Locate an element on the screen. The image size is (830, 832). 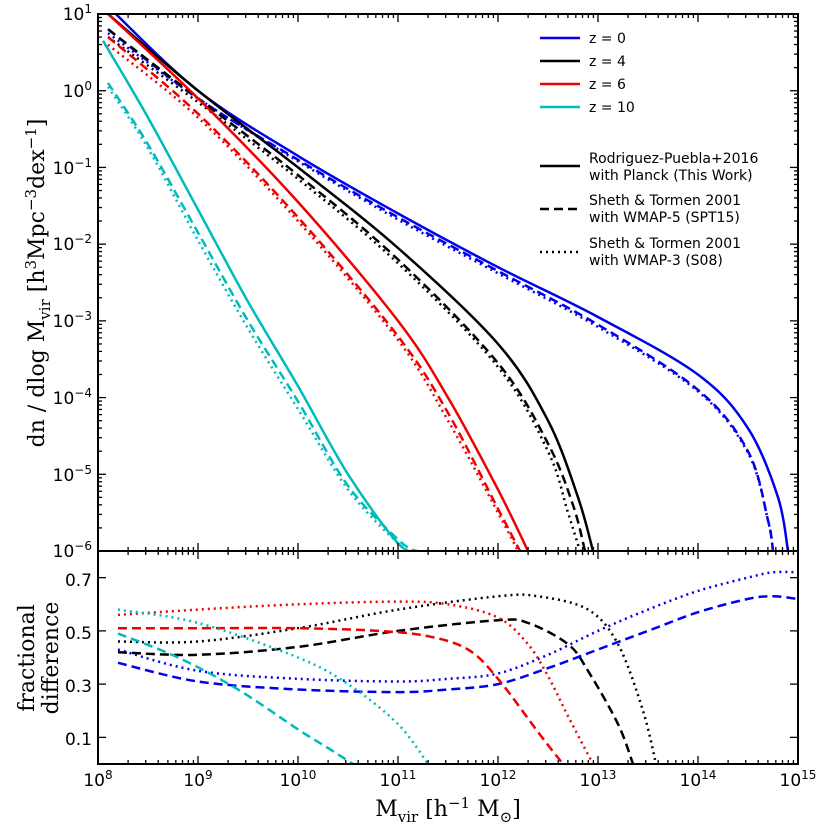
ytick-1e-5: 10⁻⁵ is located at coordinates (72, 474).